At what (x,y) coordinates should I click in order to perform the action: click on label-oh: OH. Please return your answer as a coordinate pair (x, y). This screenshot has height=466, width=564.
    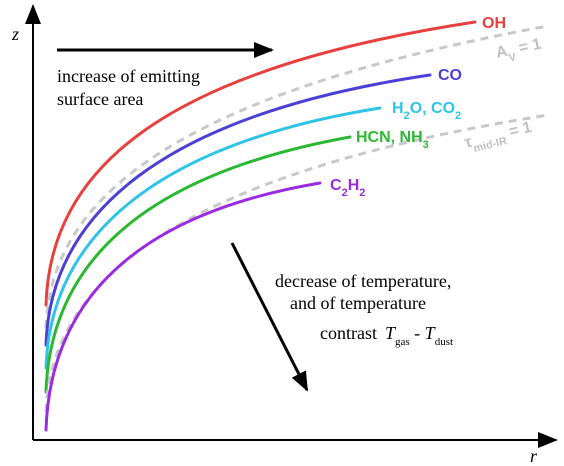
    Looking at the image, I should click on (494, 23).